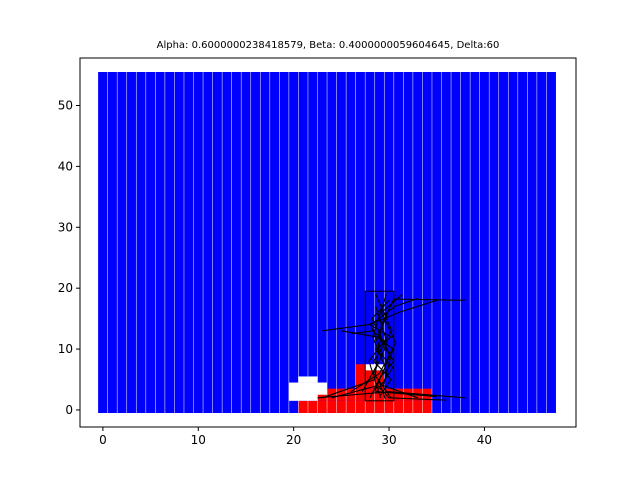 Image resolution: width=640 pixels, height=480 pixels. I want to click on y-tick-label: 10, so click(65, 349).